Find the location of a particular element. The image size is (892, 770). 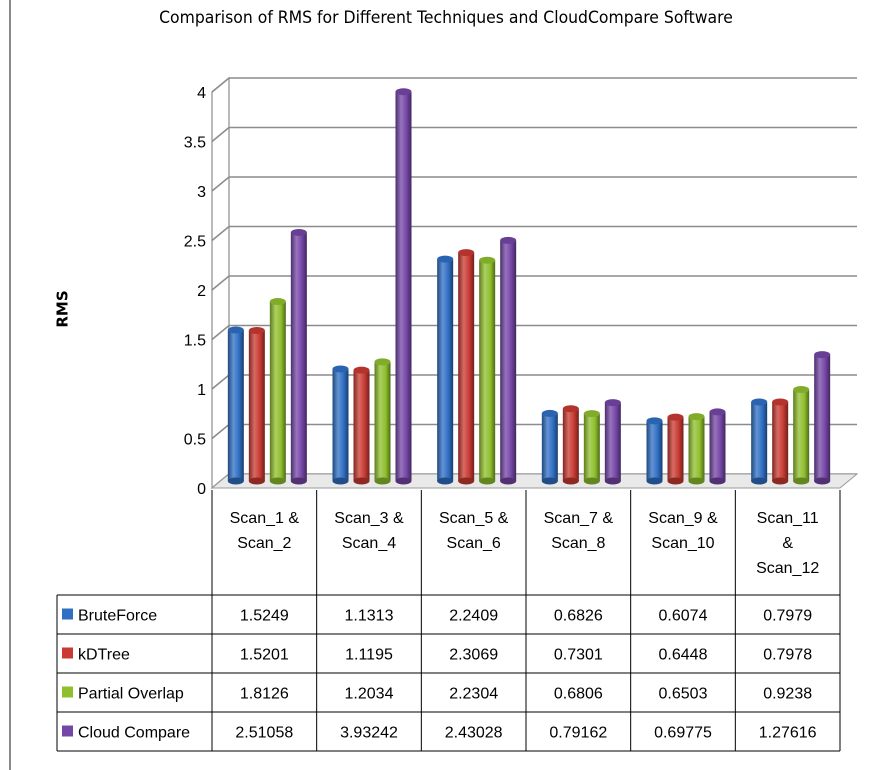

category-label: Scan_1 & Scan_2 is located at coordinates (265, 531).